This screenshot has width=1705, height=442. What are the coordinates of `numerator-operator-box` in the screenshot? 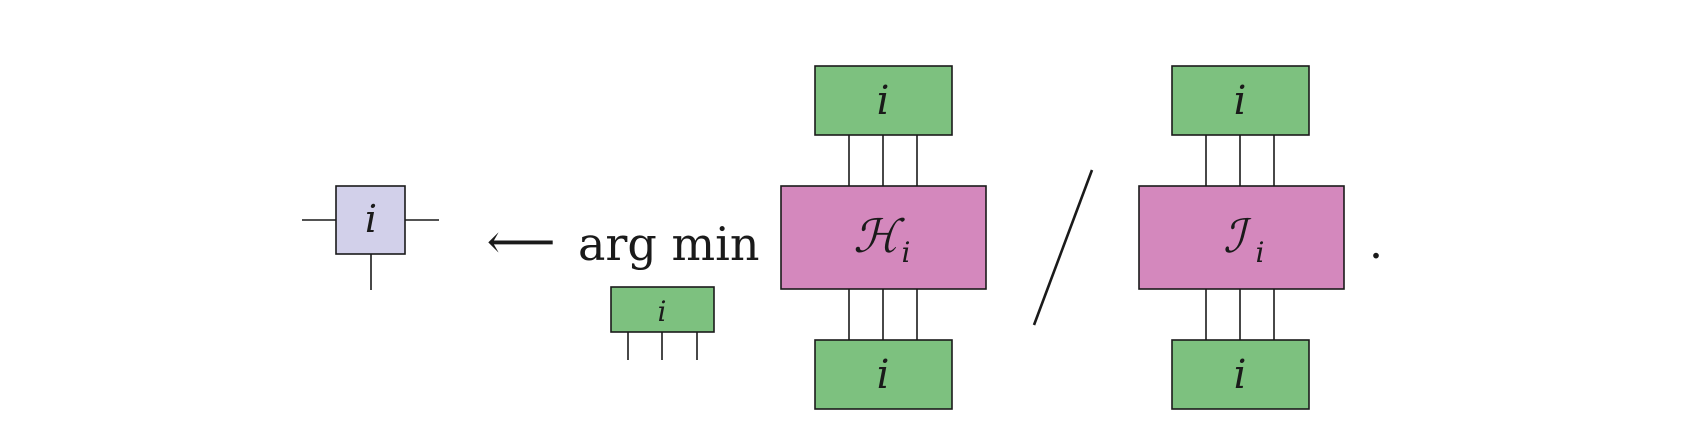 It's located at (883, 237).